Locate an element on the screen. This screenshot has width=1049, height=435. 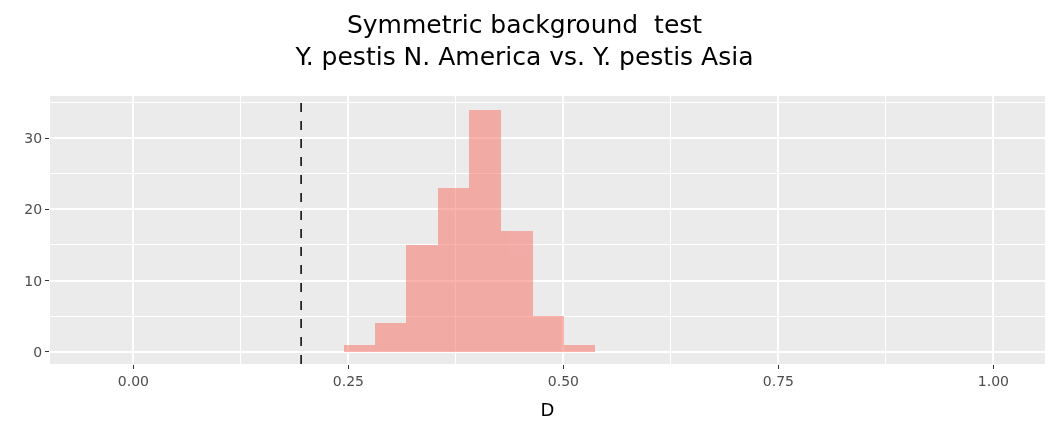
chart-title: Symmetric background test Y. pestis N. America vs. Y. pestis Asia is located at coordinates (524, 40).